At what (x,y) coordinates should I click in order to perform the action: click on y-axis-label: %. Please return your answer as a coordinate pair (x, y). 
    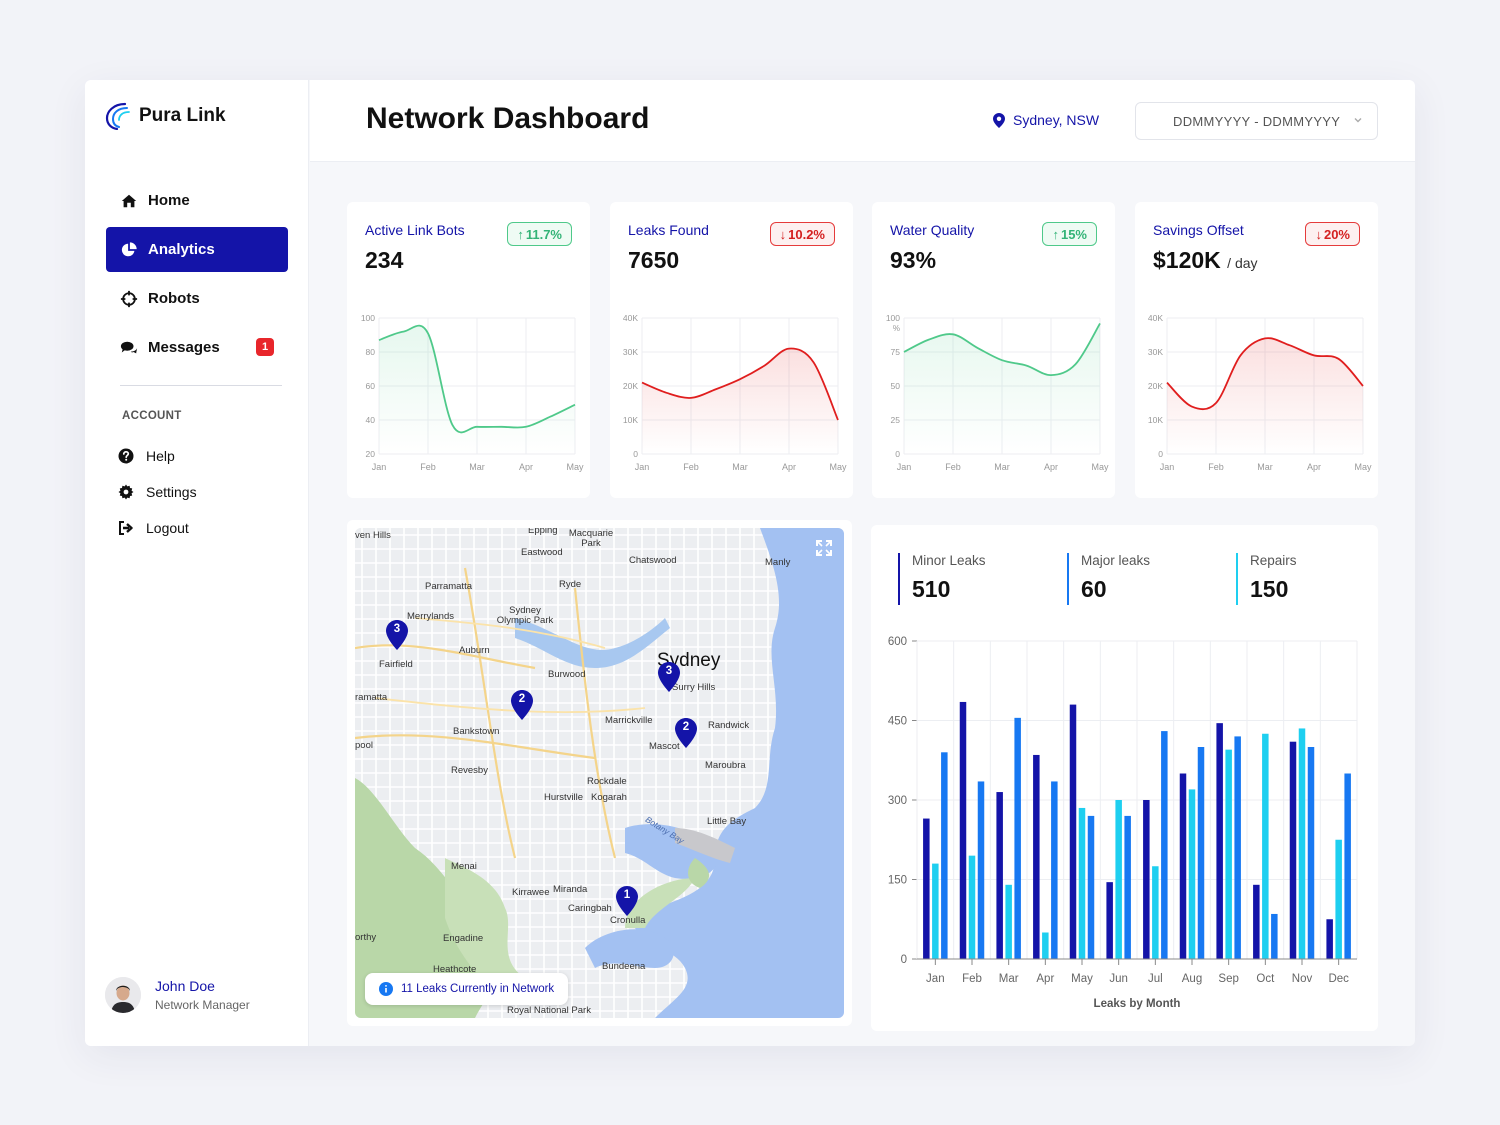
    Looking at the image, I should click on (896, 328).